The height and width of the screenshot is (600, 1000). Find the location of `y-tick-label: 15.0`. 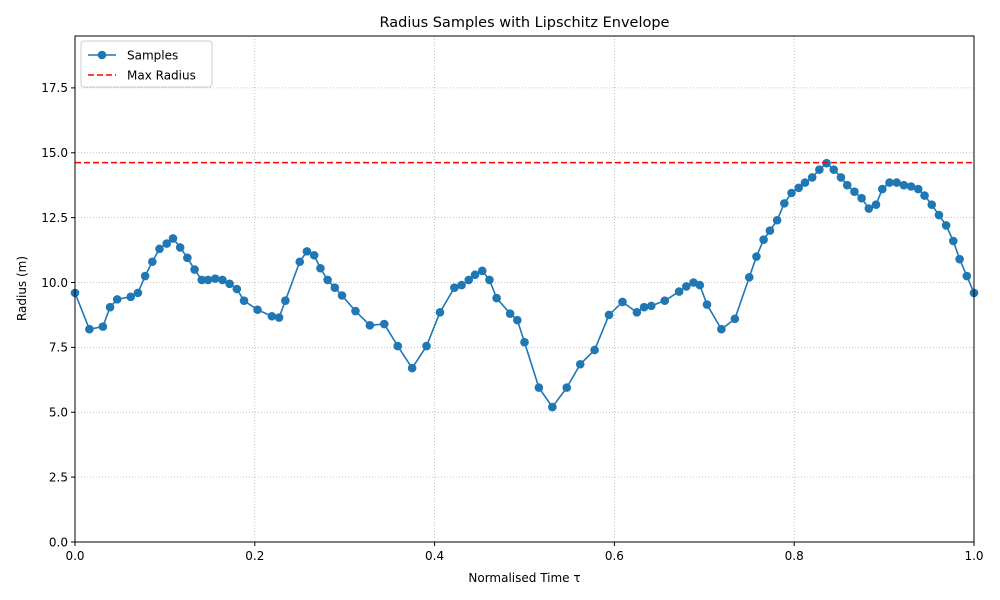

y-tick-label: 15.0 is located at coordinates (54, 153).